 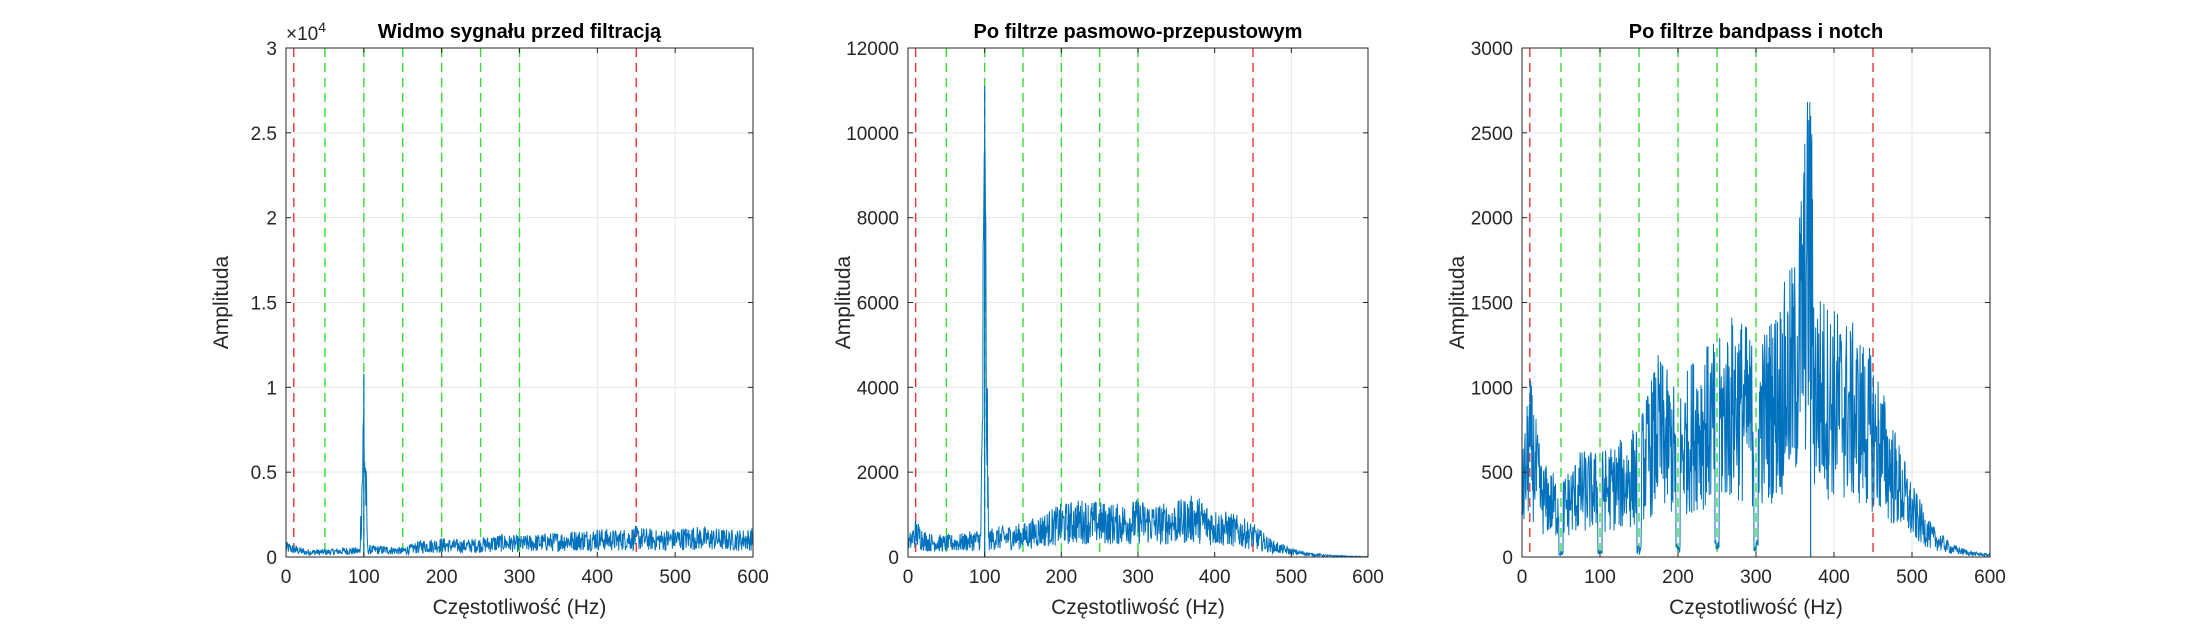 I want to click on y-tick-label: 1, so click(x=271, y=388).